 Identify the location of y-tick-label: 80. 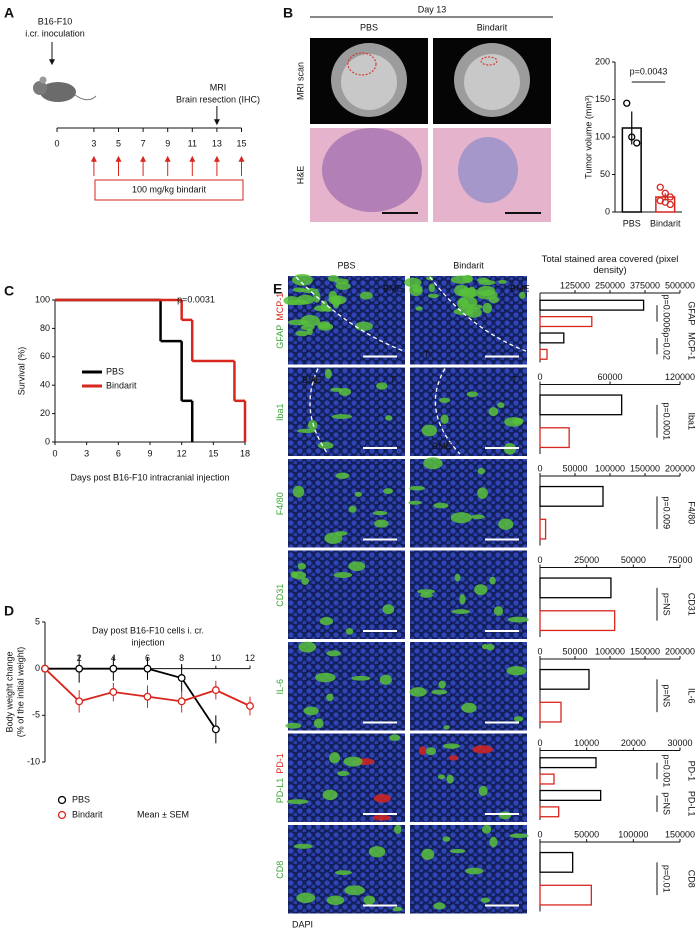
(45, 328).